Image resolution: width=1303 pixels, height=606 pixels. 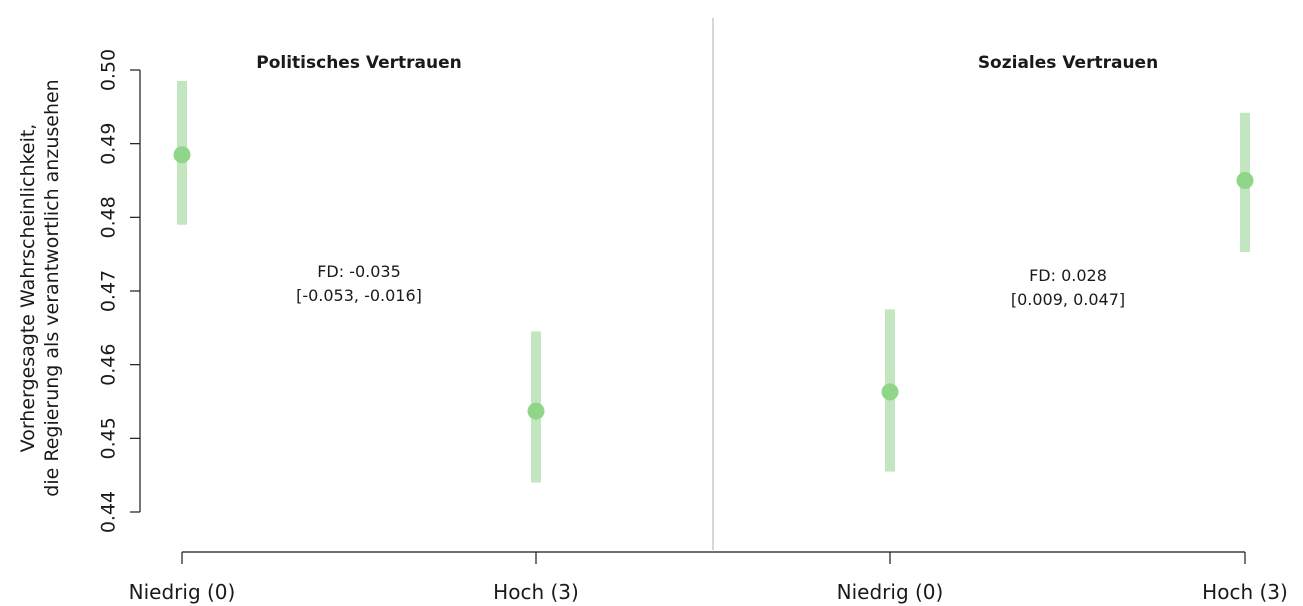 I want to click on y-tick-label: 0.49, so click(x=109, y=144).